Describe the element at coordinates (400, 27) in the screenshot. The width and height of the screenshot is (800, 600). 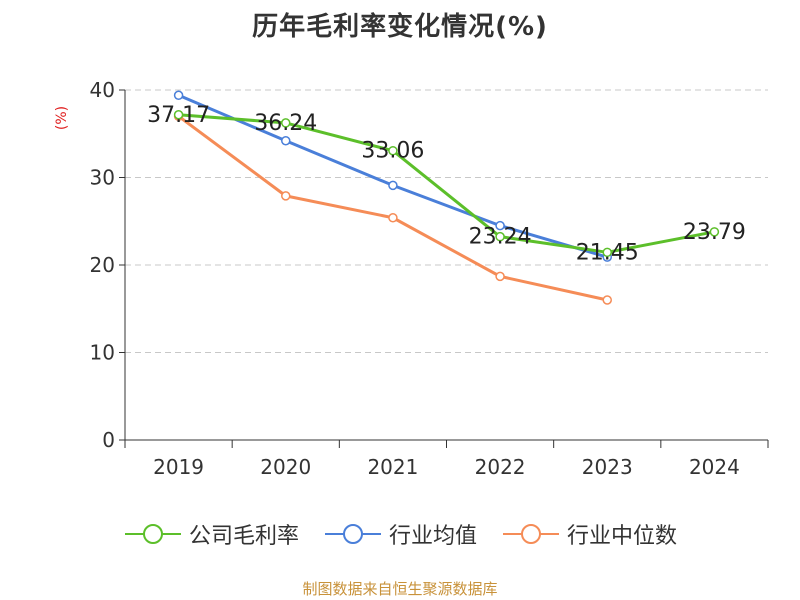
I see `chart-title: 历年毛利率变化情况(%)` at that location.